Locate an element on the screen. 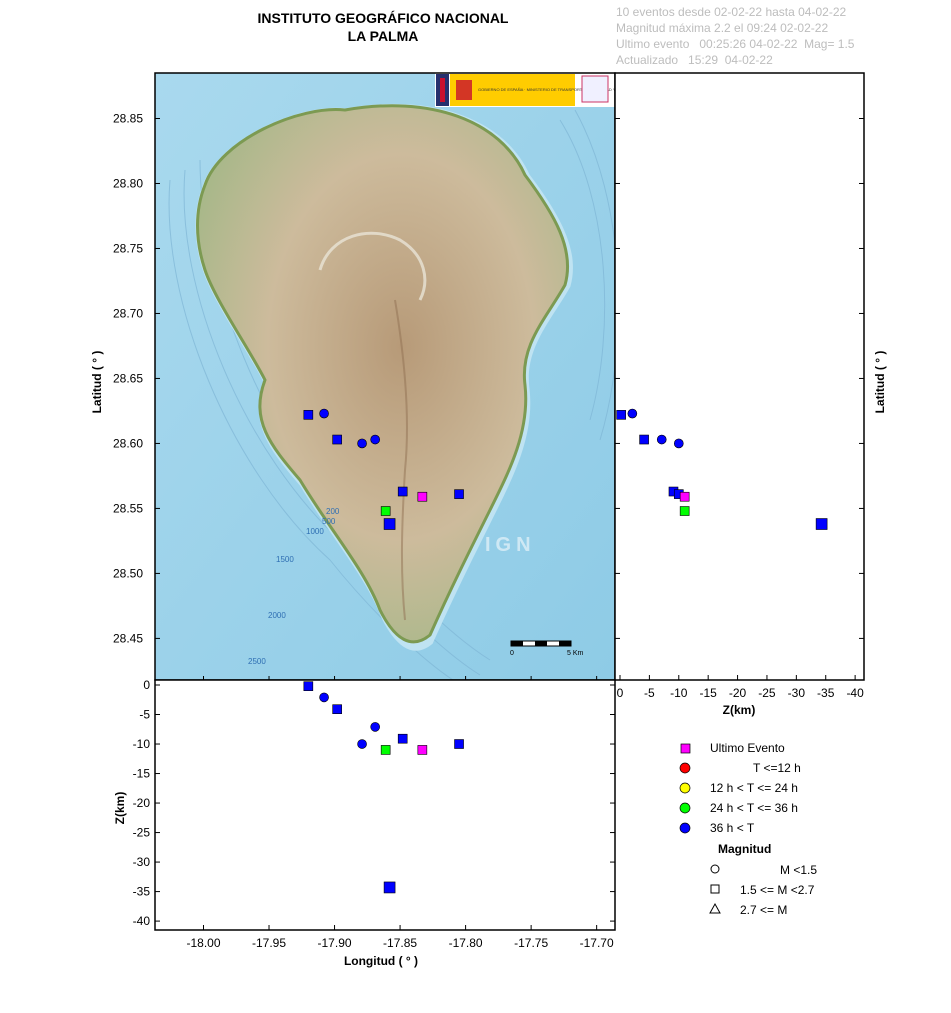 Image resolution: width=951 pixels, height=1013 pixels. z-tick-label-bottom: -40 is located at coordinates (142, 921).